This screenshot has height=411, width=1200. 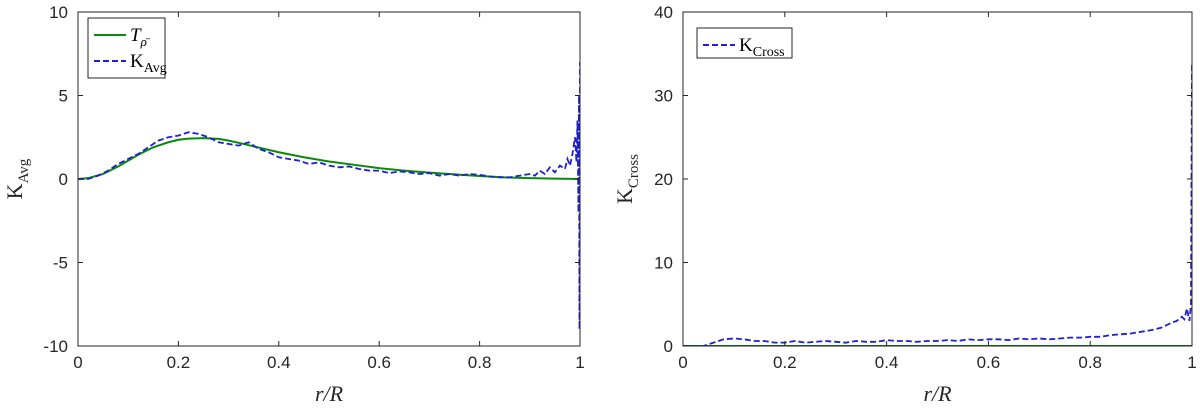 What do you see at coordinates (136, 35) in the screenshot?
I see `legend-label-main: T` at bounding box center [136, 35].